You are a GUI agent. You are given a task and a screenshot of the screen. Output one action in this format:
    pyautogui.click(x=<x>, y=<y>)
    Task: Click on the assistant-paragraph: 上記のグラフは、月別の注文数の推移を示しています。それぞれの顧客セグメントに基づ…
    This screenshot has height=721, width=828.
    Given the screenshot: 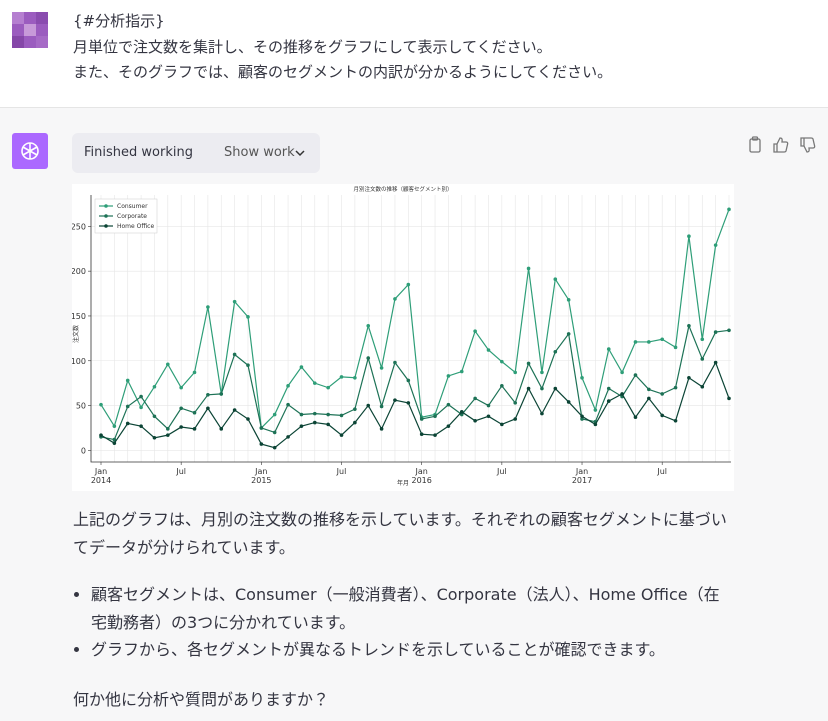 What is the action you would take?
    pyautogui.click(x=400, y=533)
    